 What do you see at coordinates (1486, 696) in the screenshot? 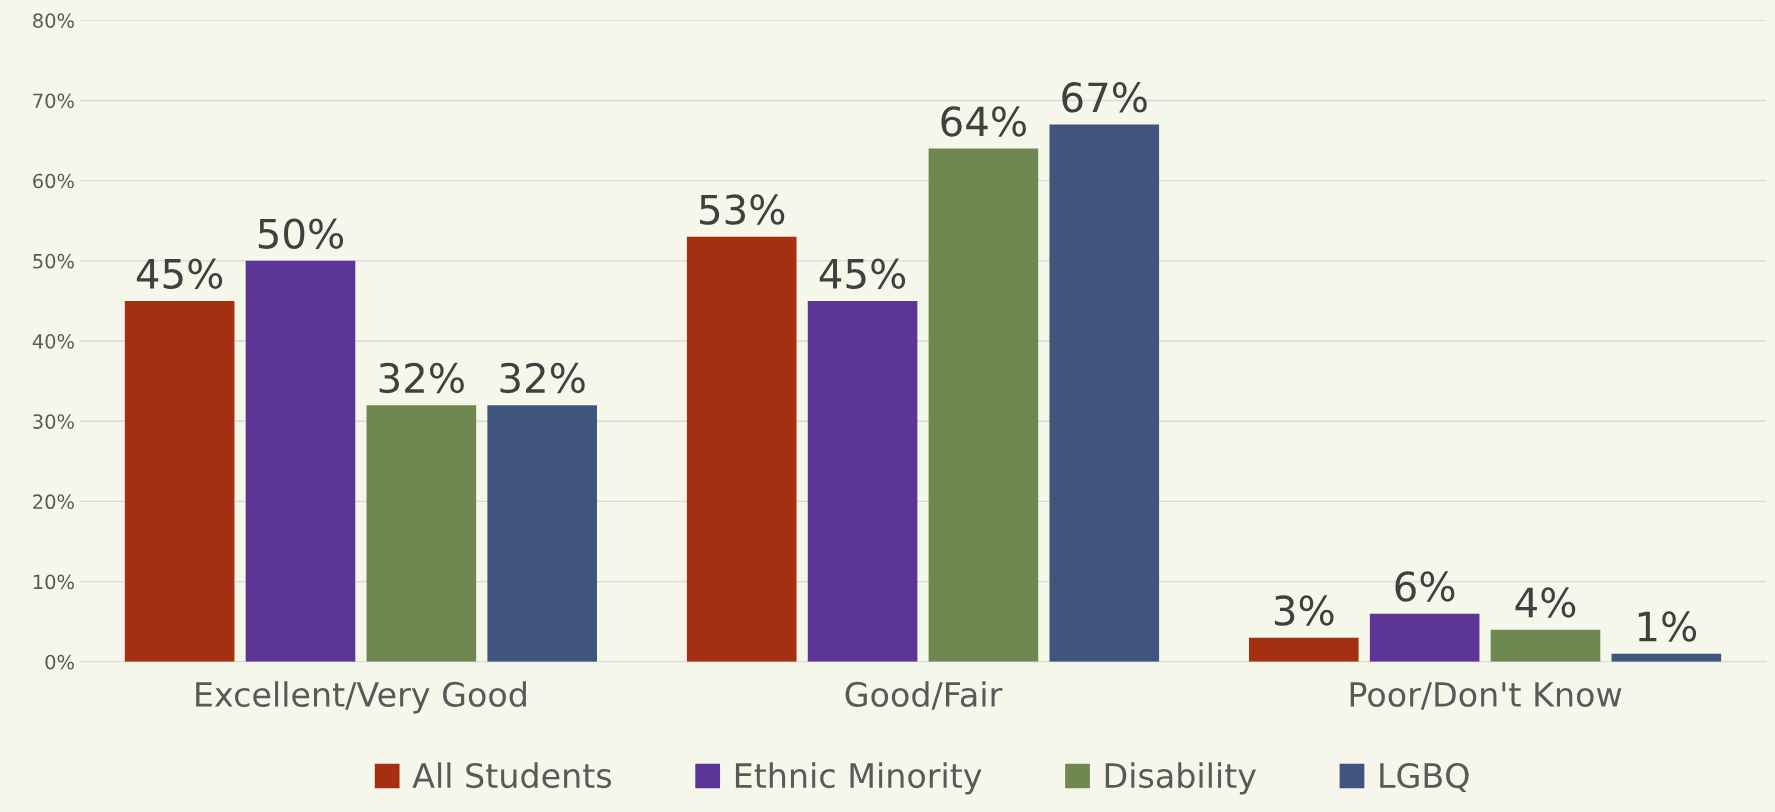
I see `x-tick-label: Poor/Don't Know` at bounding box center [1486, 696].